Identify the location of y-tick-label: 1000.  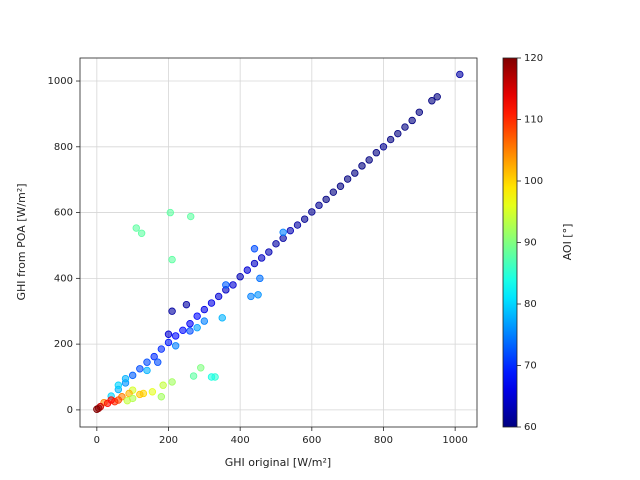
(60, 81).